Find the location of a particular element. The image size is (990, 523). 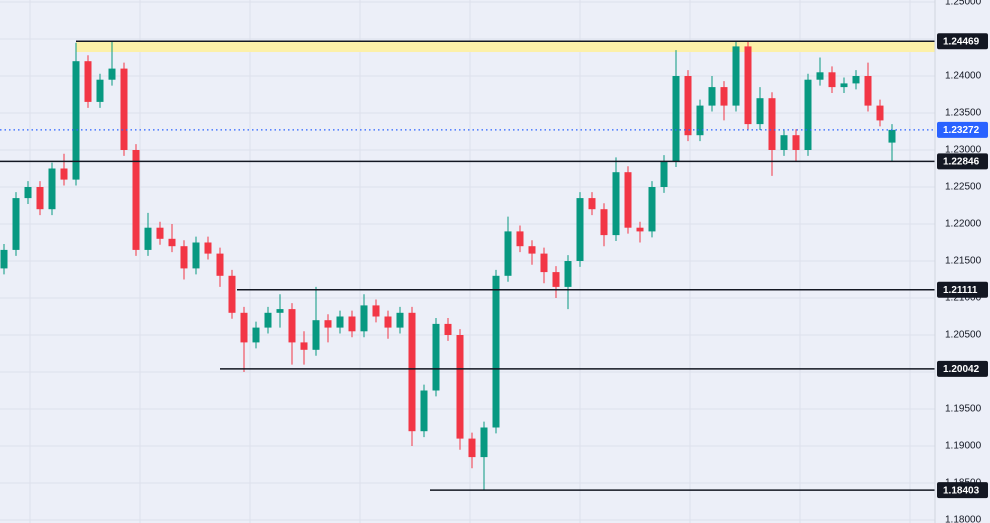

level-label: 1.20042 is located at coordinates (961, 369).